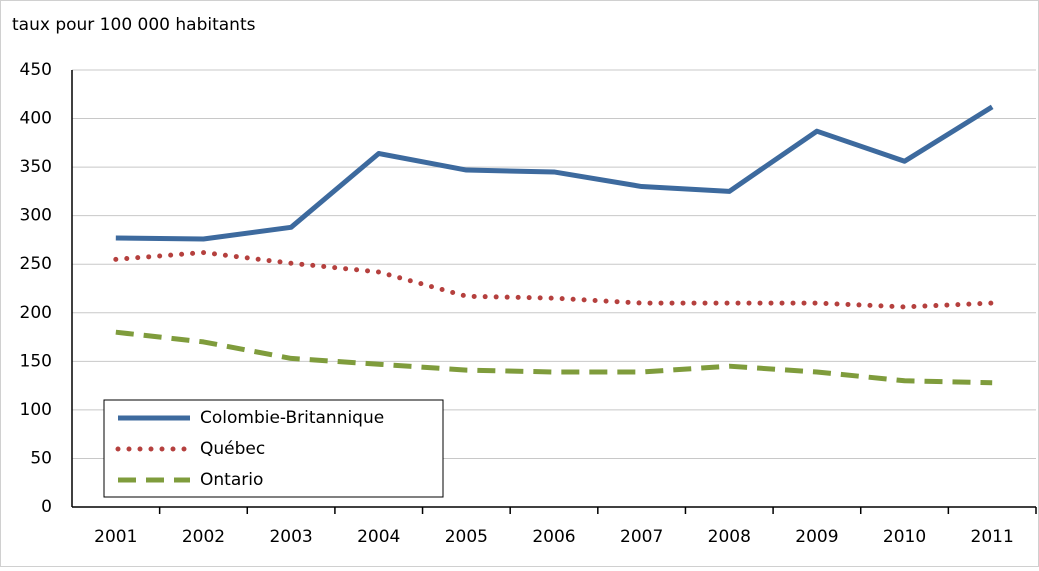  Describe the element at coordinates (292, 418) in the screenshot. I see `legend-label: Colombie-Britannique` at that location.